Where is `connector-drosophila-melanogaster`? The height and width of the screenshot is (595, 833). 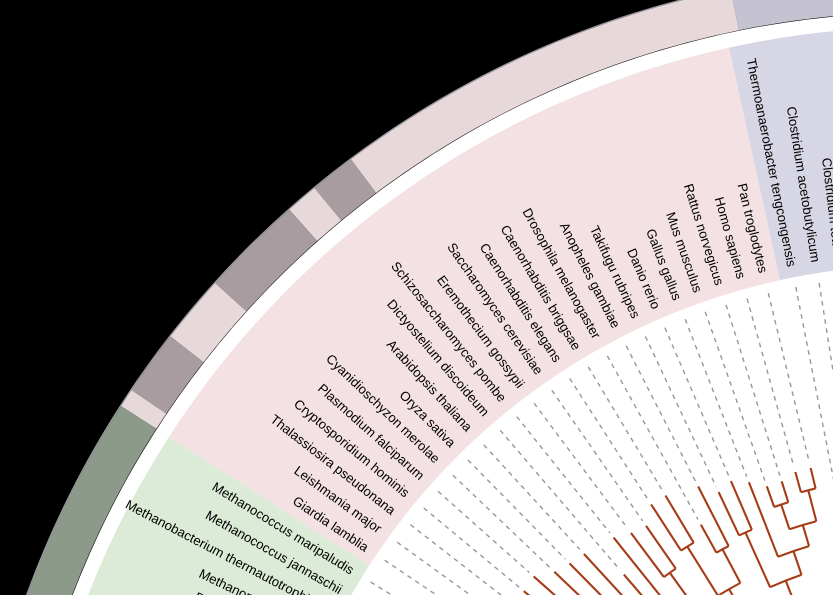 connector-drosophila-melanogaster is located at coordinates (652, 437).